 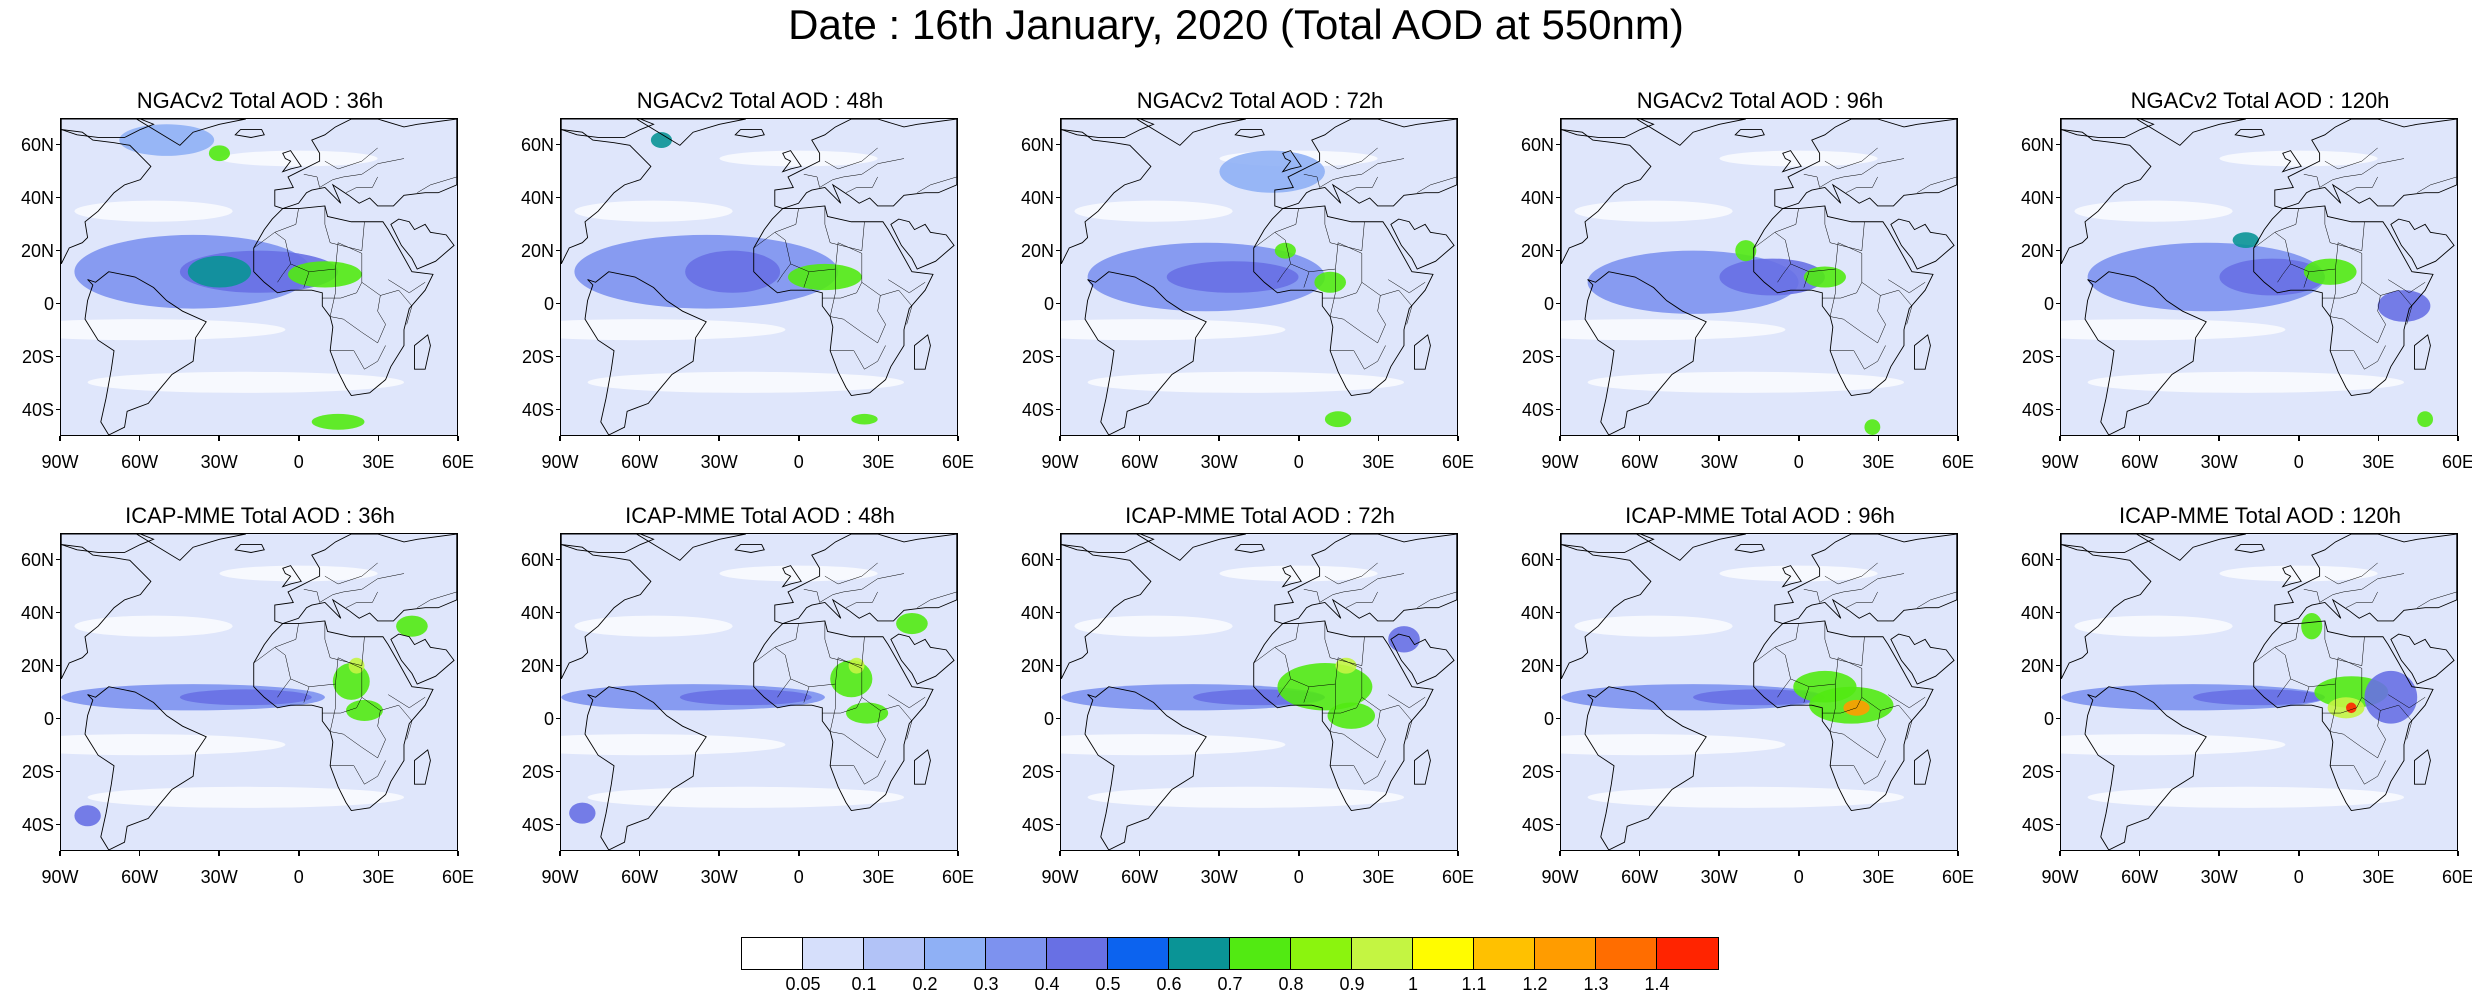 What do you see at coordinates (2037, 356) in the screenshot?
I see `latitude-tick-label: 20S` at bounding box center [2037, 356].